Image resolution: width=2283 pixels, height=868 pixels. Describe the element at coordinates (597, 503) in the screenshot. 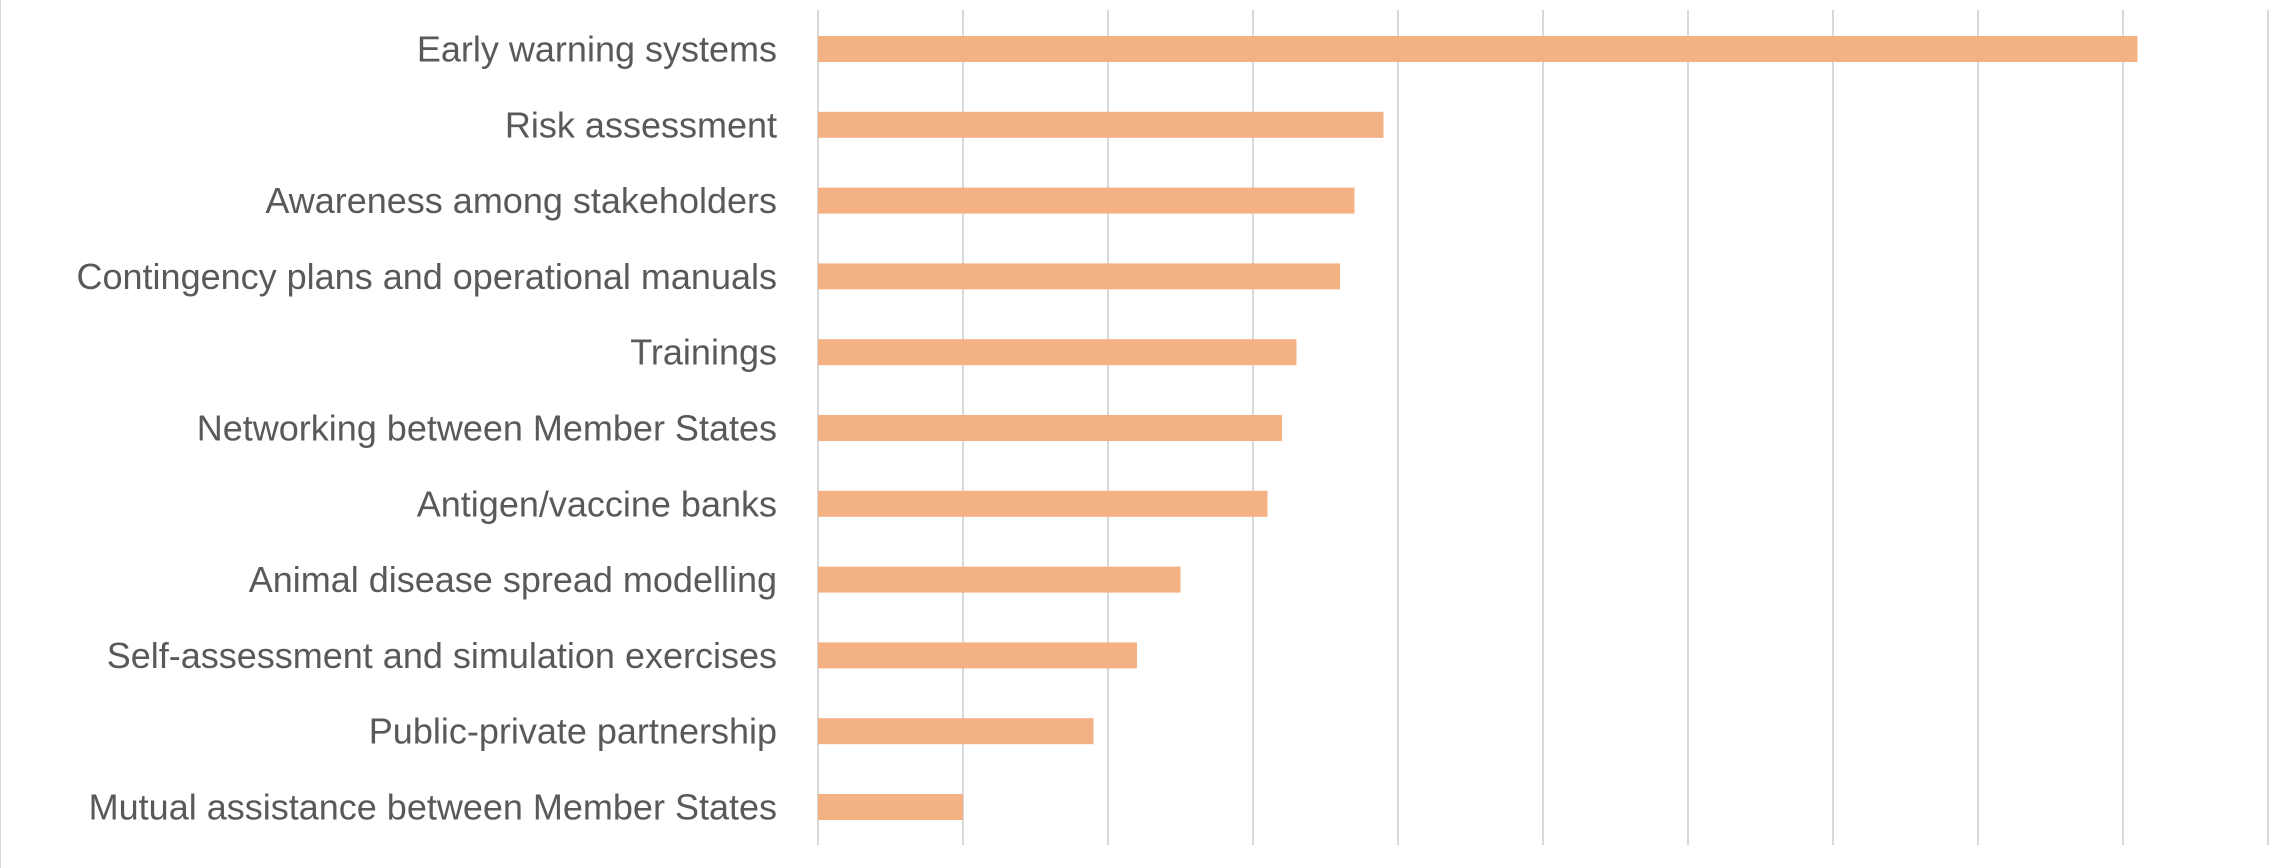

I see `category-label: Antigen/vaccine banks` at that location.